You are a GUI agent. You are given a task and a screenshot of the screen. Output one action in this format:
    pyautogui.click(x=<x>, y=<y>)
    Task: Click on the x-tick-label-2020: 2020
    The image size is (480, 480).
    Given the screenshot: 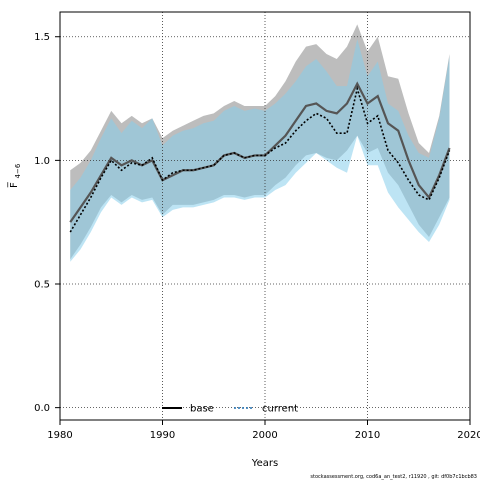 What is the action you would take?
    pyautogui.click(x=468, y=435)
    